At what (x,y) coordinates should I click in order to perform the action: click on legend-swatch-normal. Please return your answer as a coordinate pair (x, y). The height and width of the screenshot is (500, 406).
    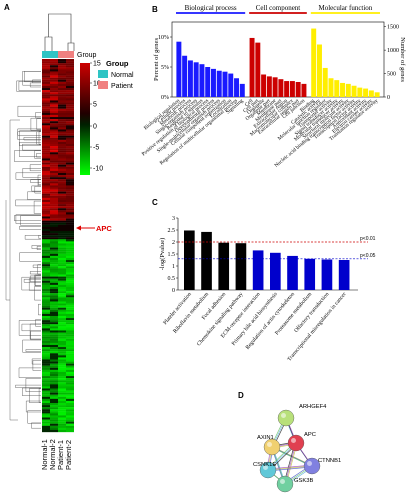
    Looking at the image, I should click on (103, 74).